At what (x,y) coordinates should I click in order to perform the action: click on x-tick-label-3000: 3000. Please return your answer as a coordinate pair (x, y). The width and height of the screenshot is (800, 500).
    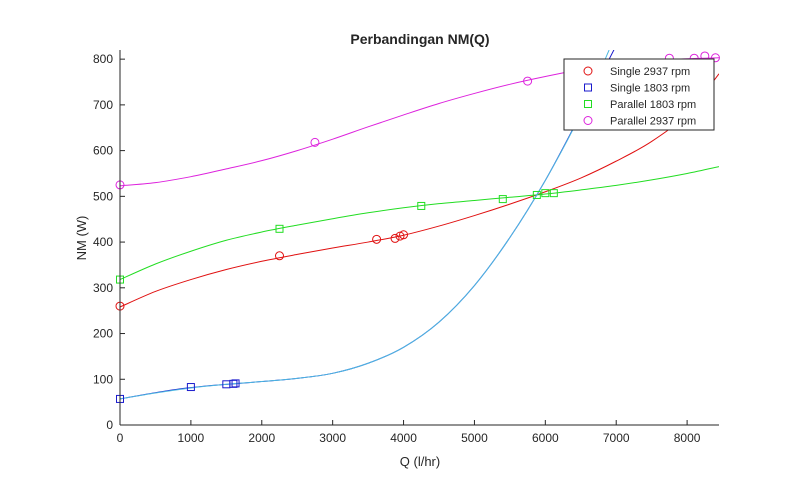
    Looking at the image, I should click on (332, 438).